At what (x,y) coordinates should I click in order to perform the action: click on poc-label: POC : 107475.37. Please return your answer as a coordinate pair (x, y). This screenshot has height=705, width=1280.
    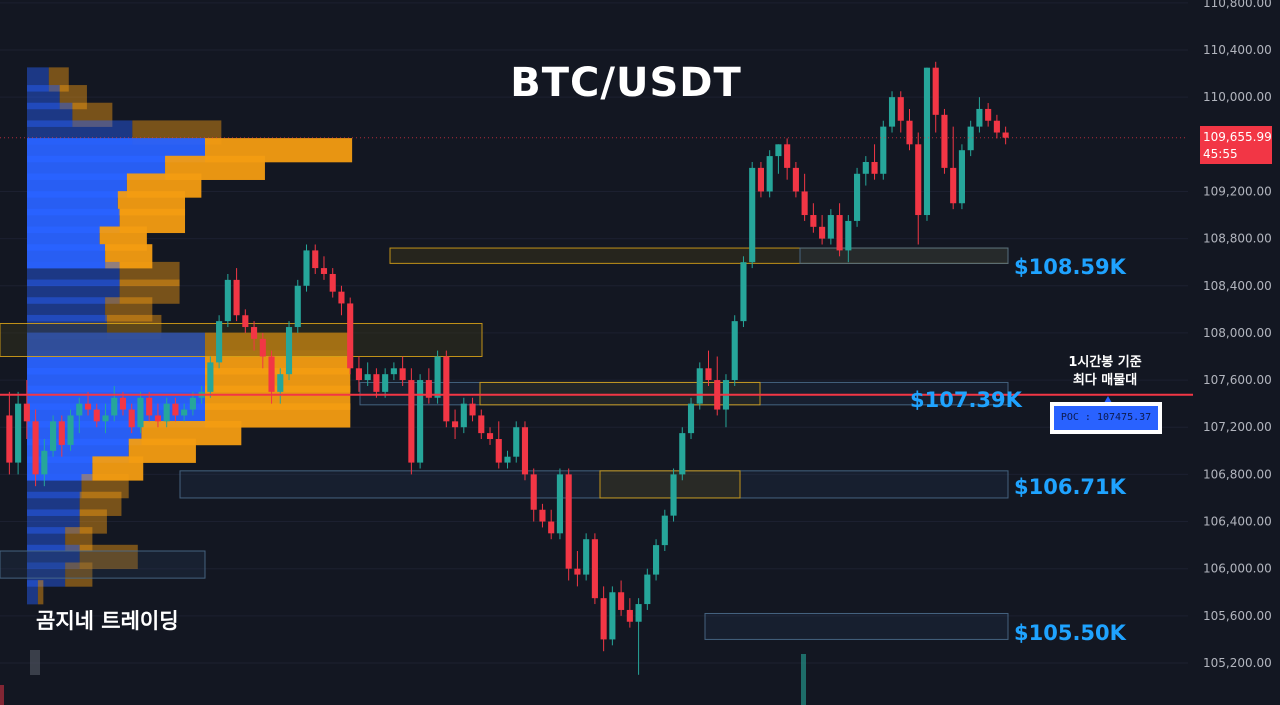
    Looking at the image, I should click on (1106, 418).